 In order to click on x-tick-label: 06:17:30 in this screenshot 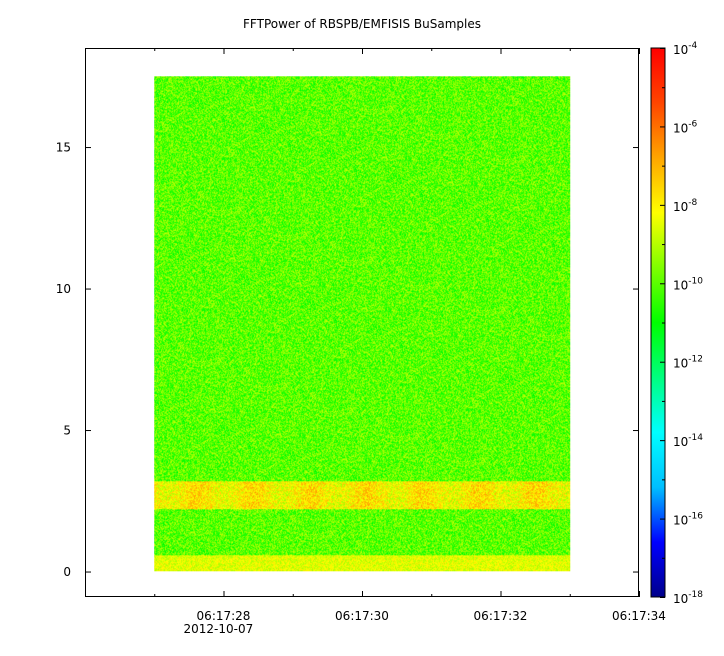, I will do `click(362, 616)`.